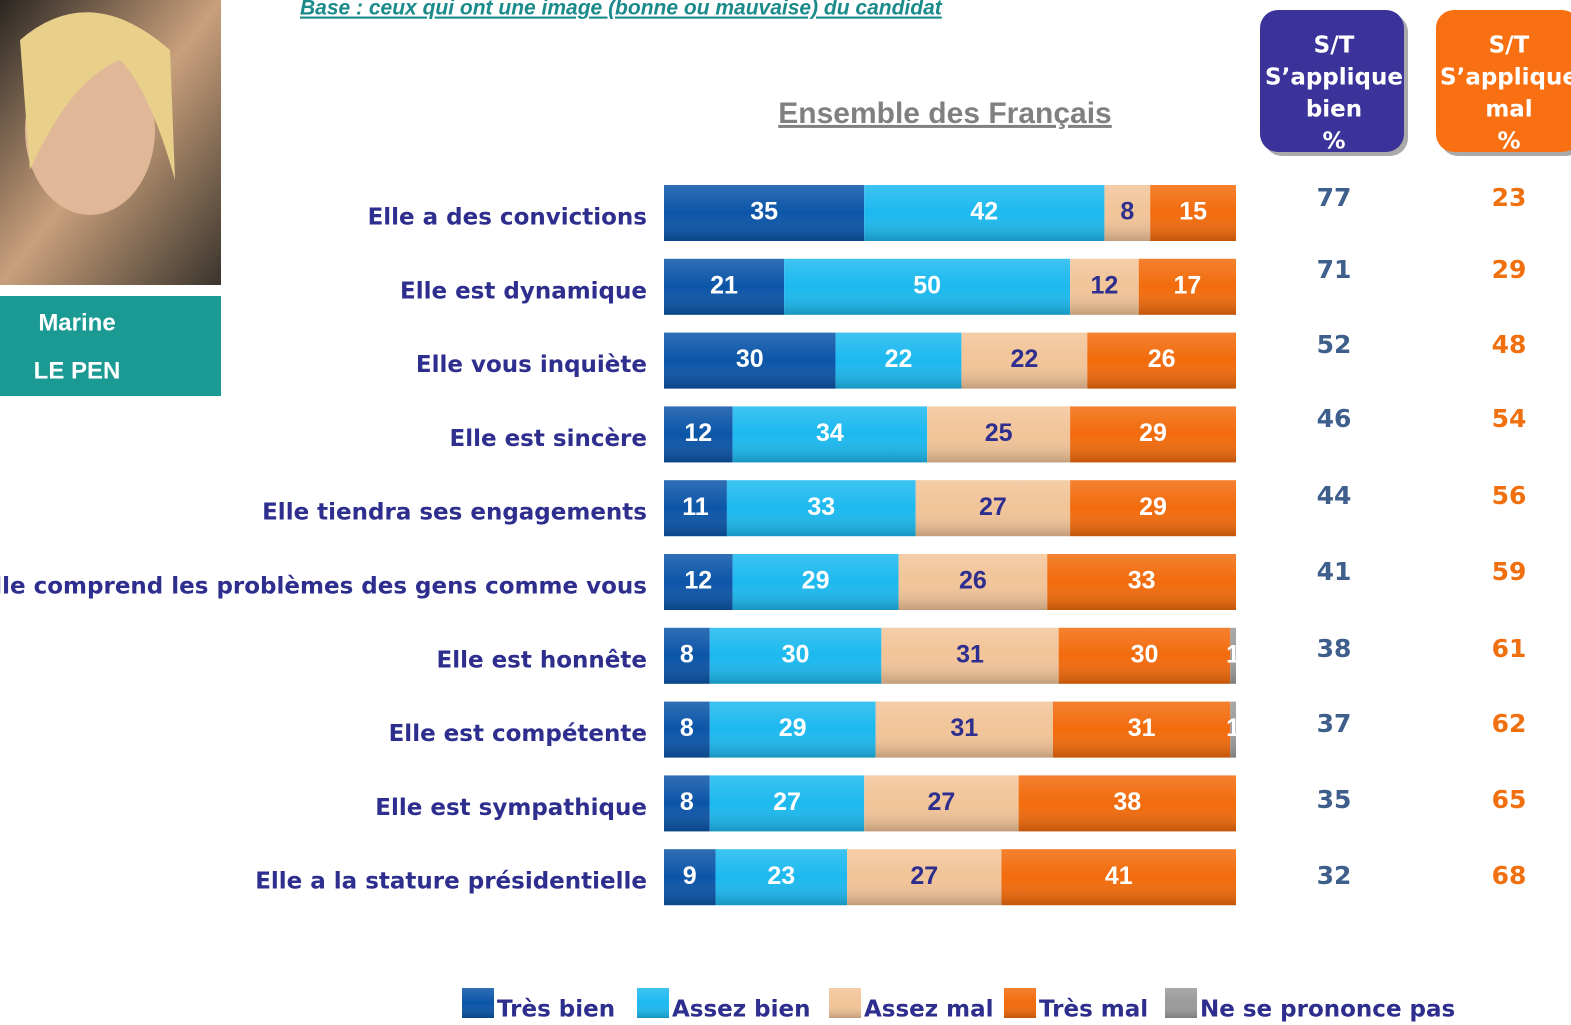 Image resolution: width=1571 pixels, height=1025 pixels. I want to click on value-label: 38, so click(1127, 802).